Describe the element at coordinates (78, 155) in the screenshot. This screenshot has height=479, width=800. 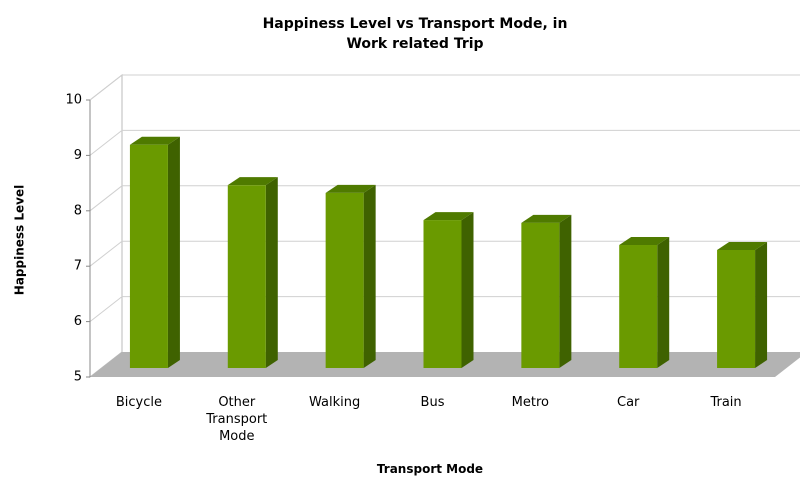
I see `y-tick-label: 9` at that location.